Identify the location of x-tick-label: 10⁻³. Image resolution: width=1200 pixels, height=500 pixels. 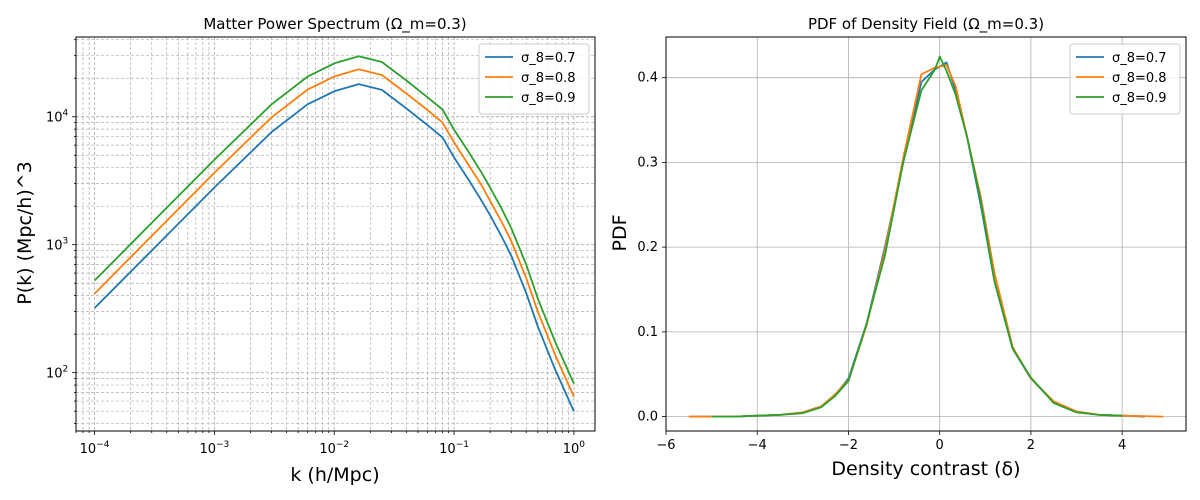
(214, 448).